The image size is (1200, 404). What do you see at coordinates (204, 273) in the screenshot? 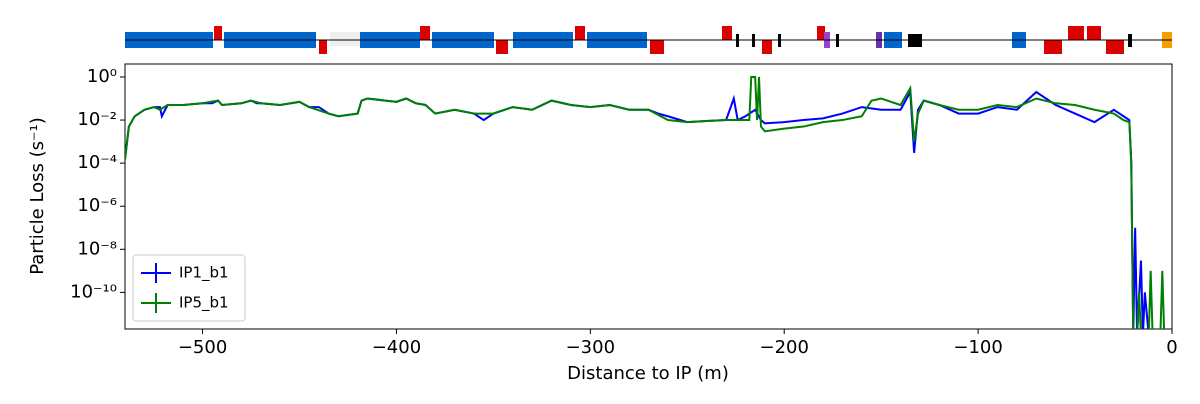
I see `legend-label: IP1_b1` at bounding box center [204, 273].